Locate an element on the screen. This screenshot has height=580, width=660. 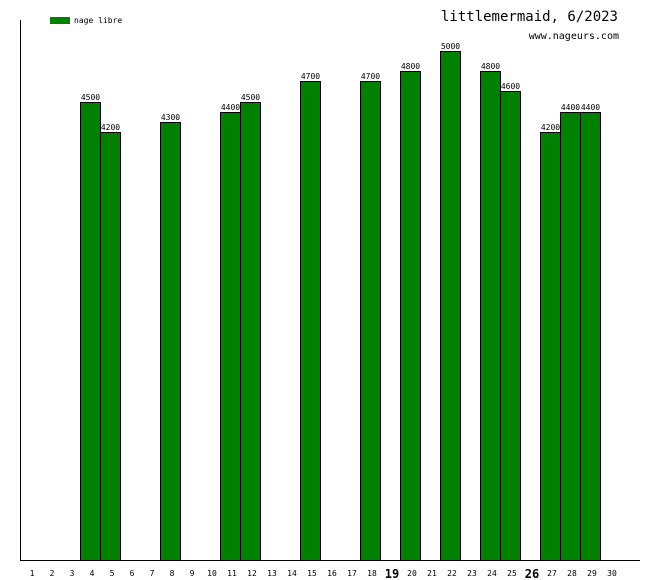
x-tick-label-26: 26 is located at coordinates (532, 573).